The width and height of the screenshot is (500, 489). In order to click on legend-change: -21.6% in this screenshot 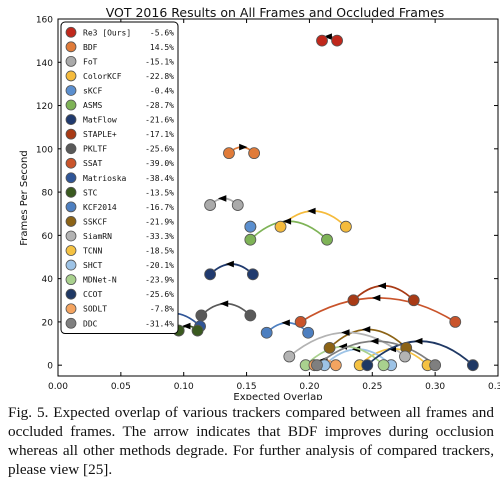, I will do `click(159, 120)`.